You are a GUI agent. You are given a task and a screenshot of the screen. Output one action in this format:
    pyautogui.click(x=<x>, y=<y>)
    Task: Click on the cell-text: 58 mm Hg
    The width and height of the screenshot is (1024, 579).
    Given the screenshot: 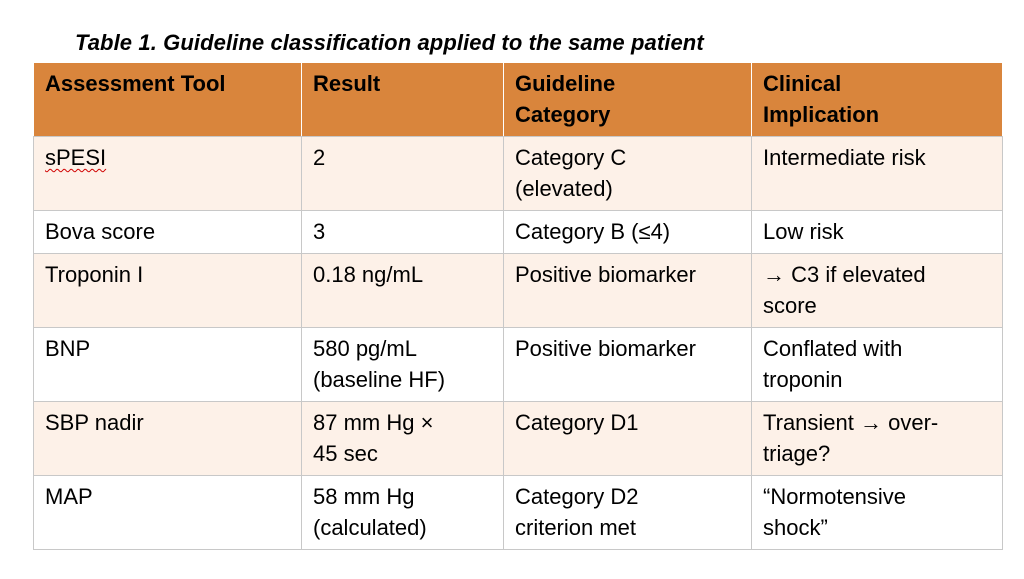 What is the action you would take?
    pyautogui.click(x=364, y=496)
    